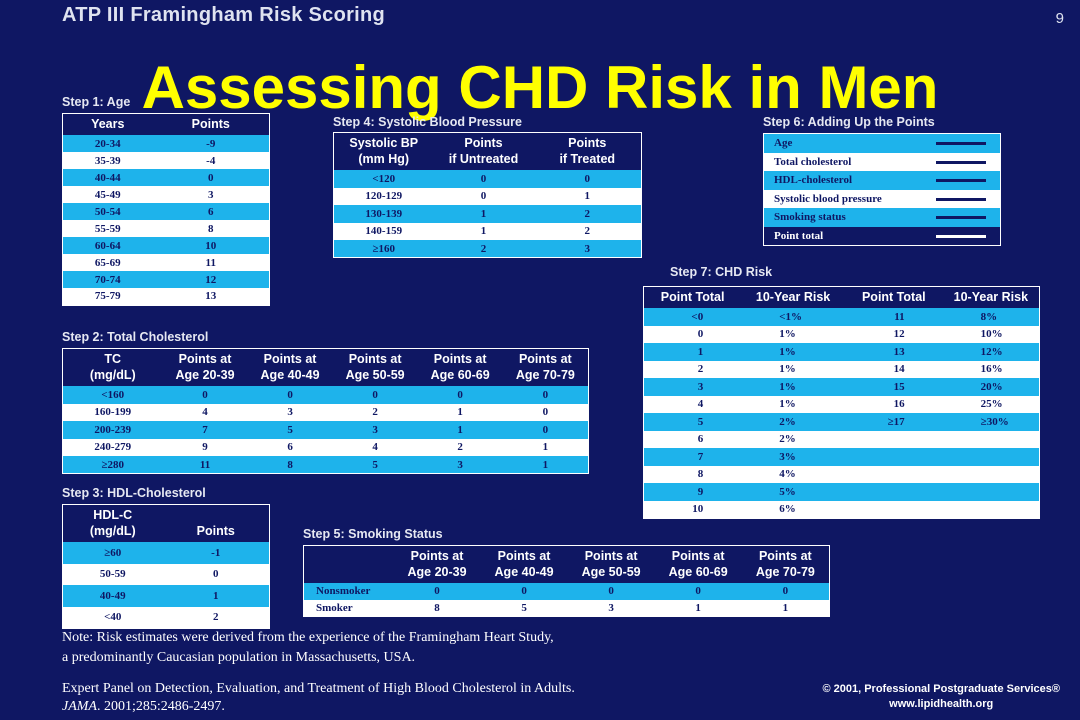 The image size is (1080, 720). I want to click on table-row: 1 1% 13 12%, so click(841, 352).